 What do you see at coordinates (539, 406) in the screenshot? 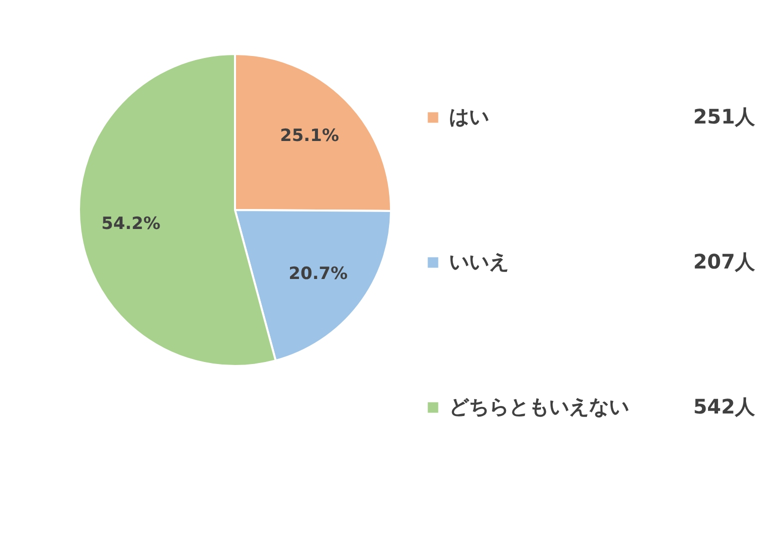
I see `legend-label: どちらともいえない` at bounding box center [539, 406].